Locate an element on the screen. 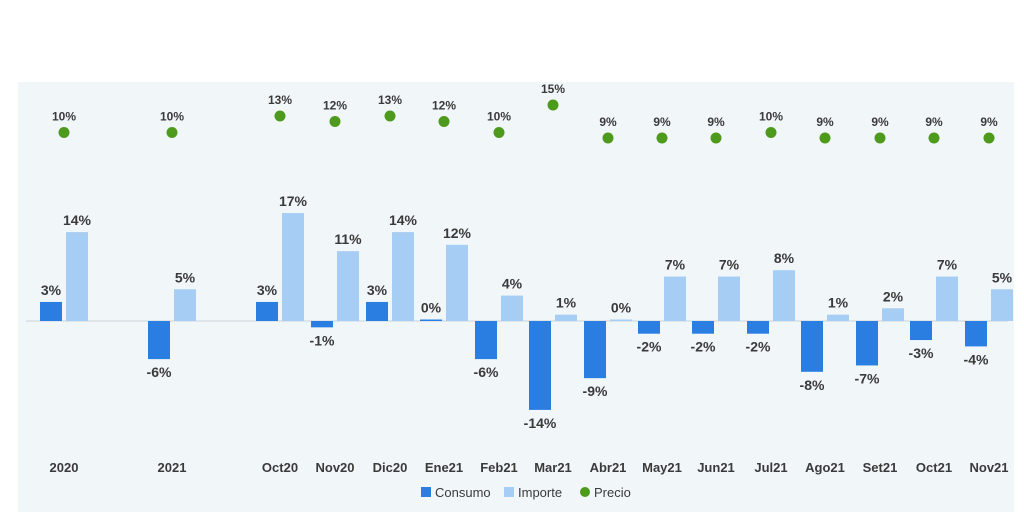 This screenshot has height=512, width=1024. label-consumo-jun21: -2% is located at coordinates (703, 347).